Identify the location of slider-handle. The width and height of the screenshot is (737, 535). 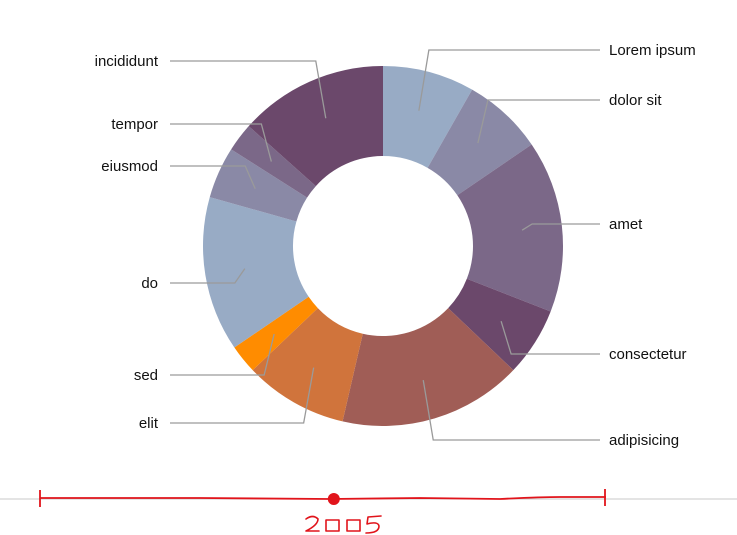
(333, 499).